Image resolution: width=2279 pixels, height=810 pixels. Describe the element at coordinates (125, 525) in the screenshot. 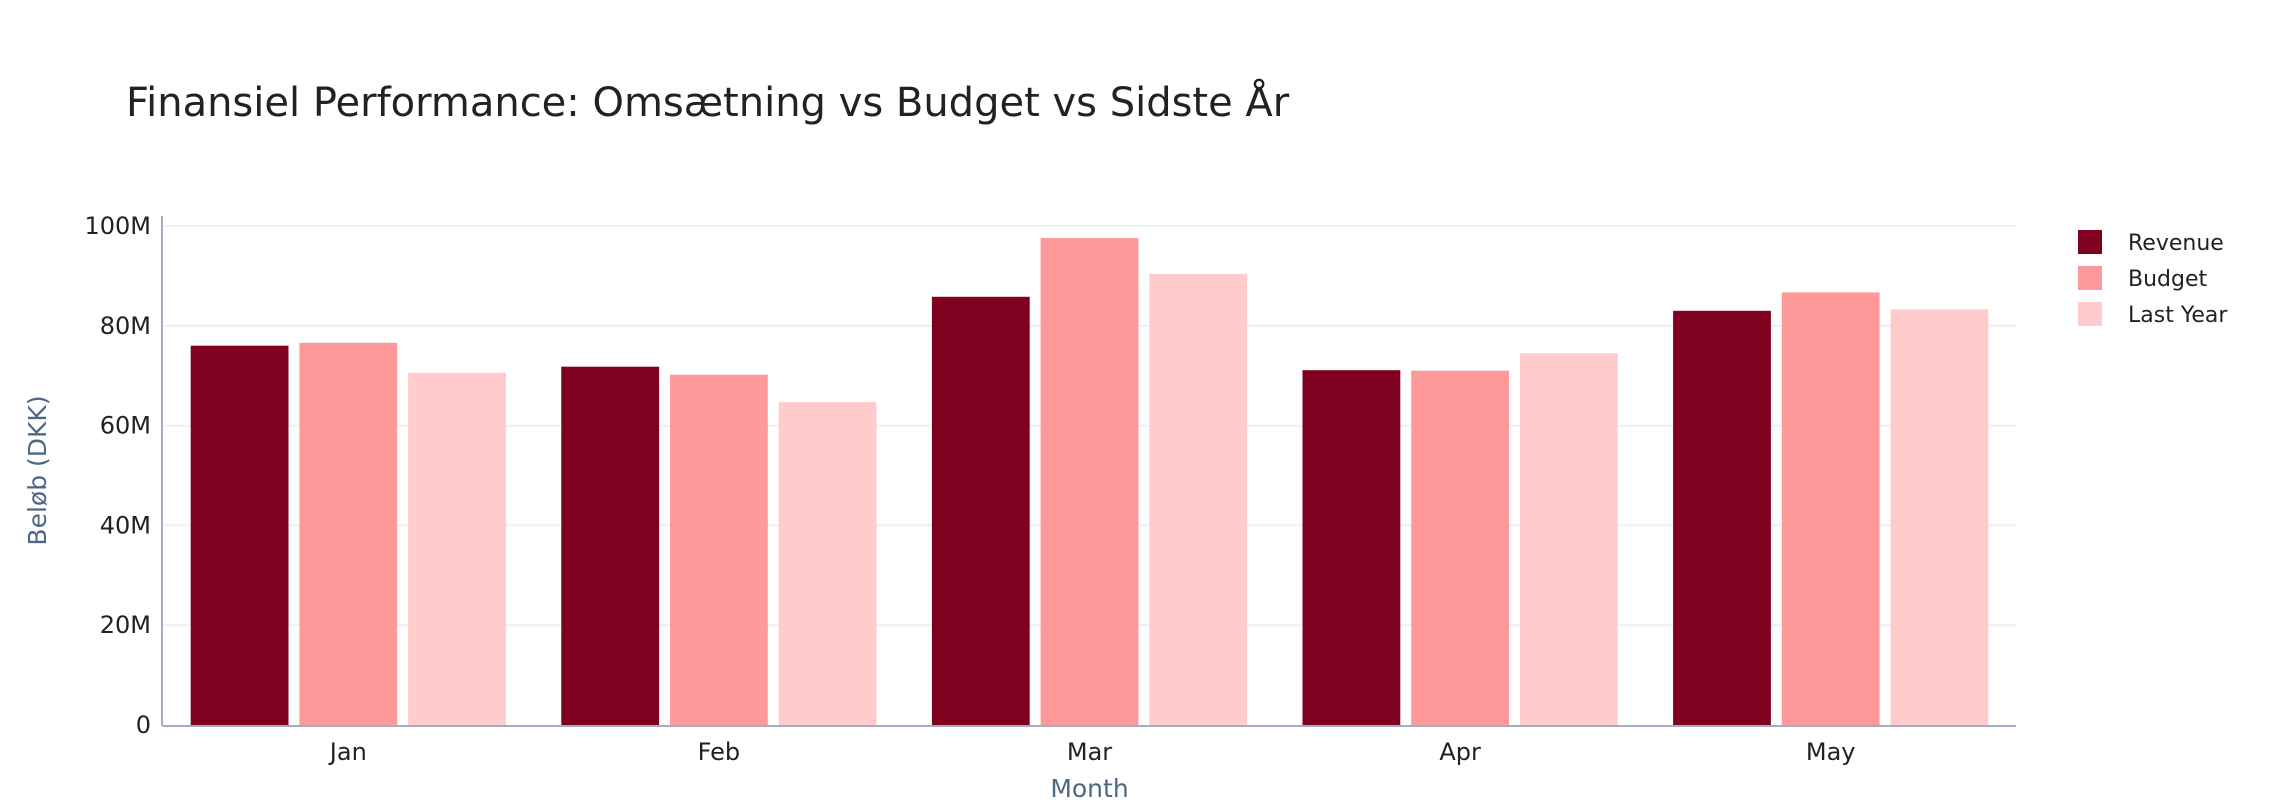

I see `y-tick-label: 40M` at that location.